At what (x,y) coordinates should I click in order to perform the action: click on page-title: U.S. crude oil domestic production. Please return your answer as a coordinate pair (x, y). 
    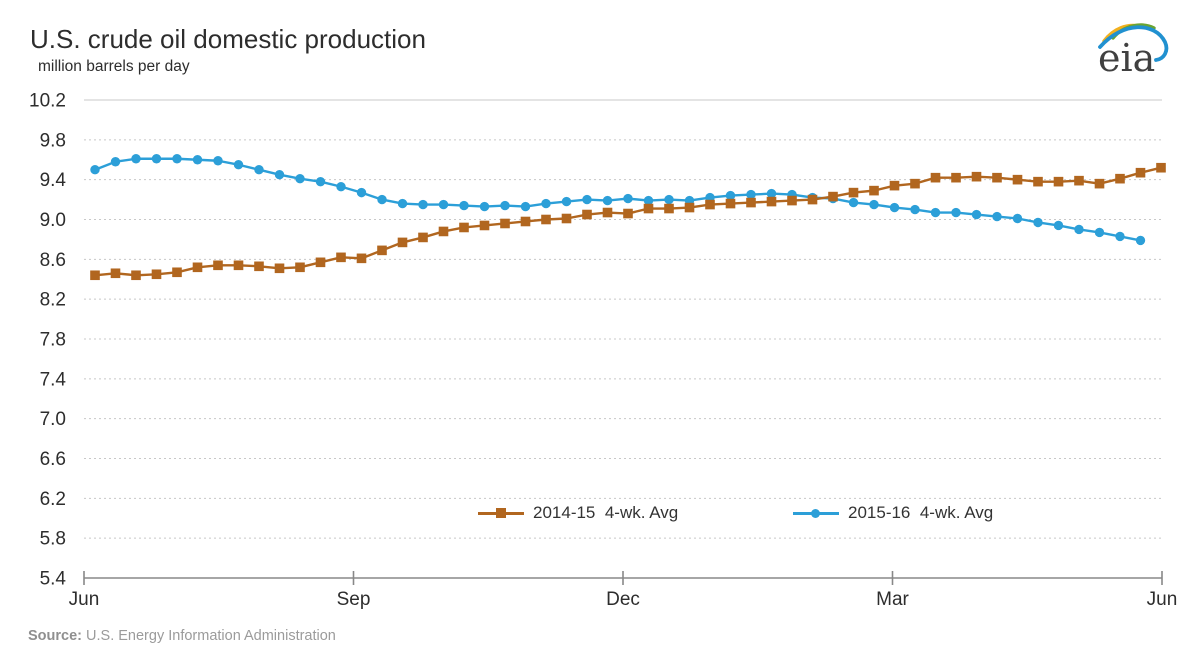
    Looking at the image, I should click on (228, 39).